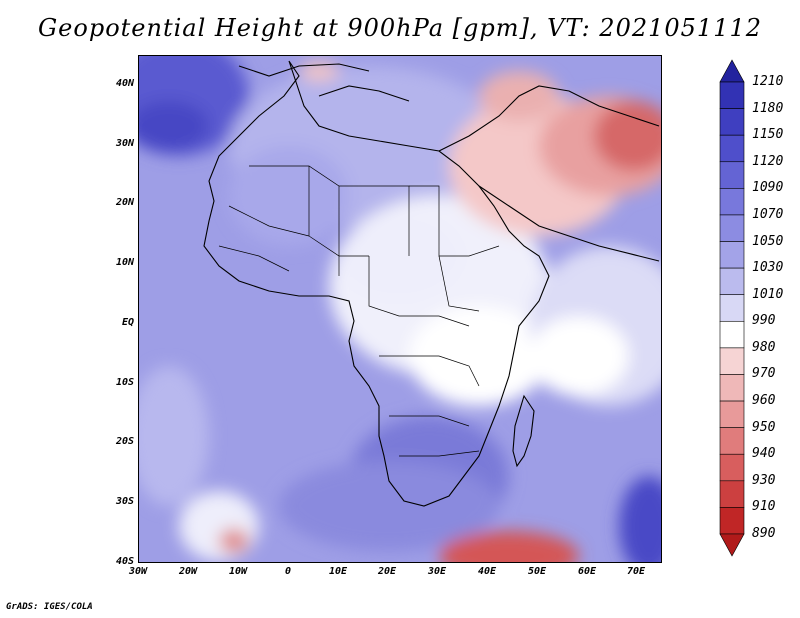 The image size is (800, 618). Describe the element at coordinates (238, 571) in the screenshot. I see `lon-label-10w: 10W` at that location.